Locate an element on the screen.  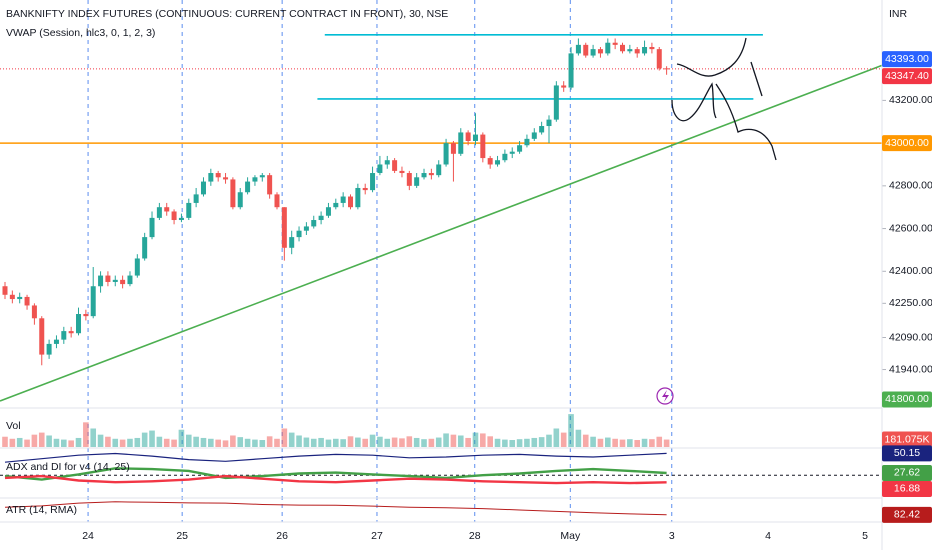
y-tick-label: 43200.00 is located at coordinates (910, 100).